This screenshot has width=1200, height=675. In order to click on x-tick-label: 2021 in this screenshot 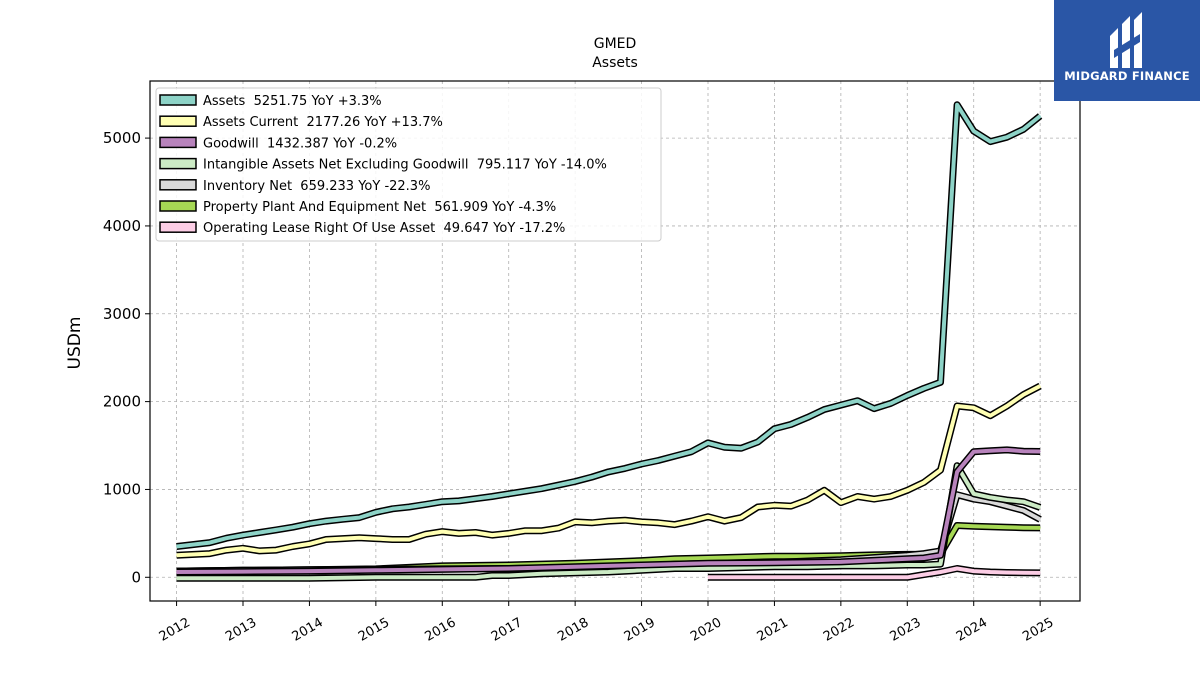, I will do `click(773, 630)`.